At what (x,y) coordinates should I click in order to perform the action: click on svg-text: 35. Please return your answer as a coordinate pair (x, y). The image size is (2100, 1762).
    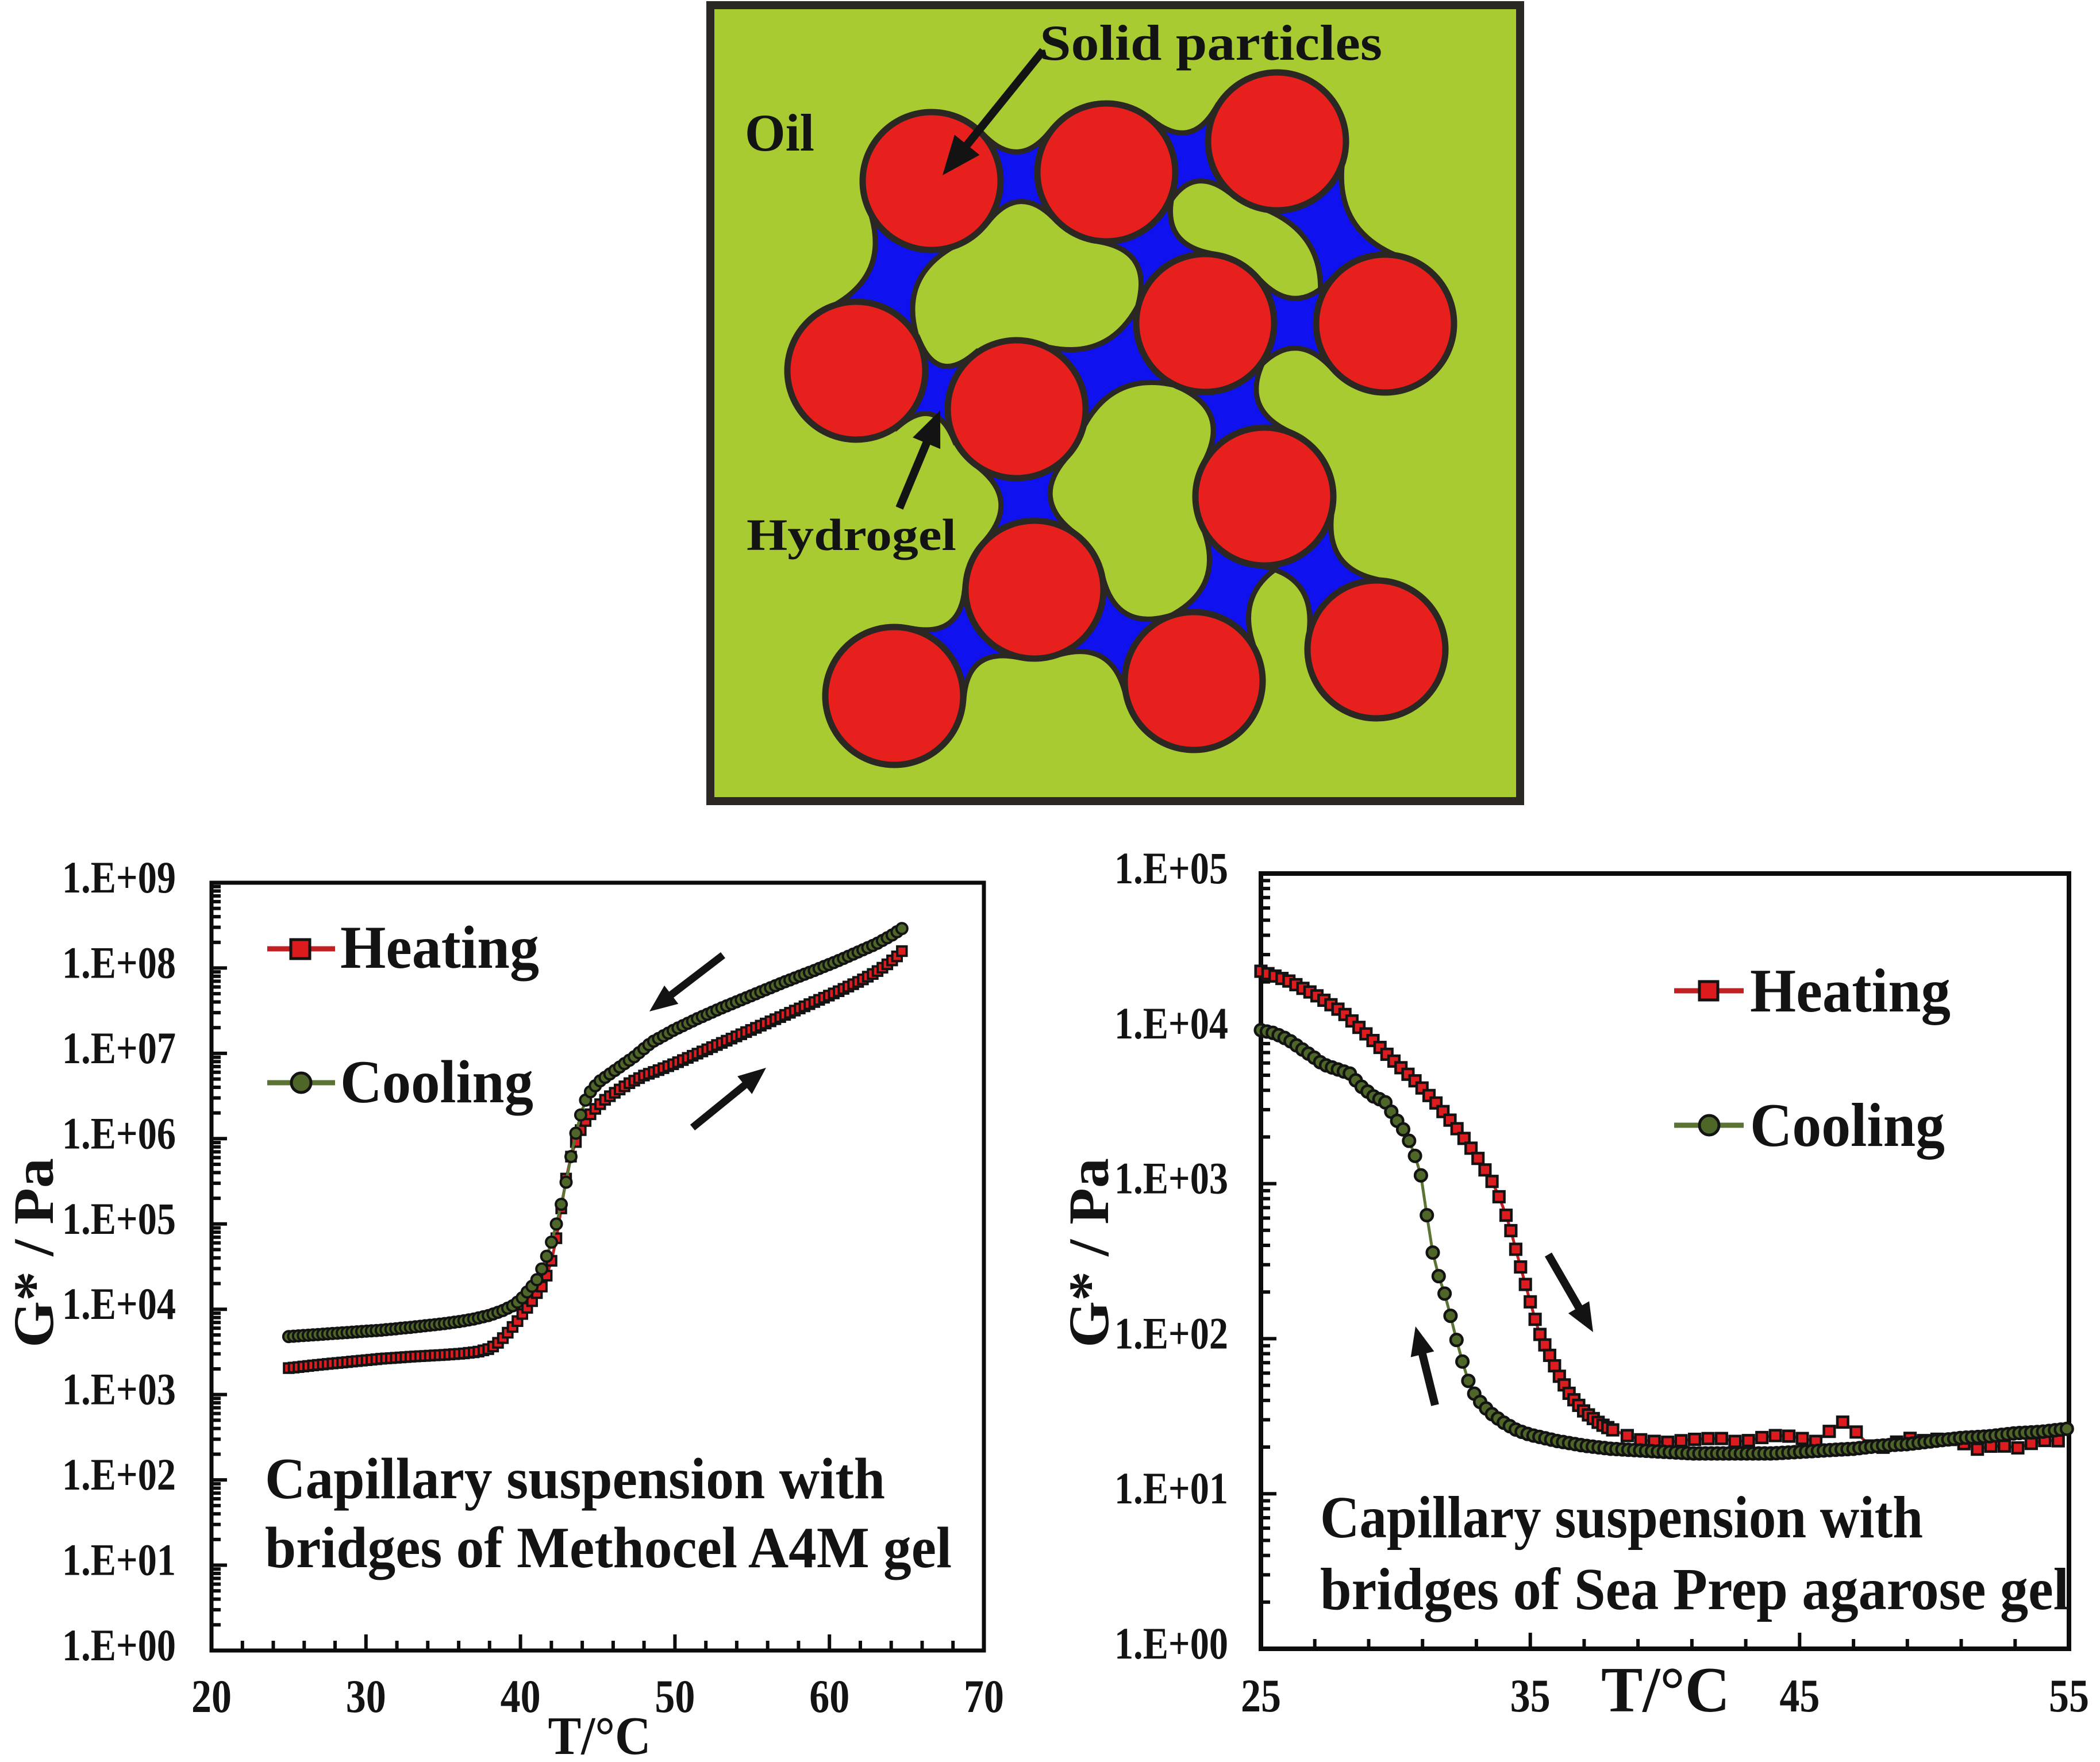
    Looking at the image, I should click on (1530, 1696).